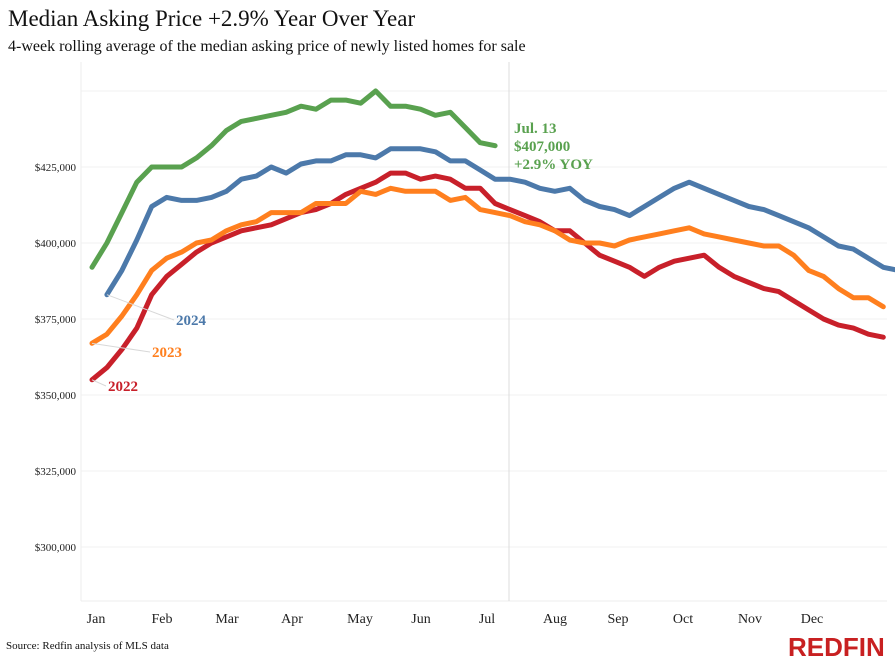 Image resolution: width=895 pixels, height=670 pixels. Describe the element at coordinates (293, 179) in the screenshot. I see `series-line-2025` at that location.